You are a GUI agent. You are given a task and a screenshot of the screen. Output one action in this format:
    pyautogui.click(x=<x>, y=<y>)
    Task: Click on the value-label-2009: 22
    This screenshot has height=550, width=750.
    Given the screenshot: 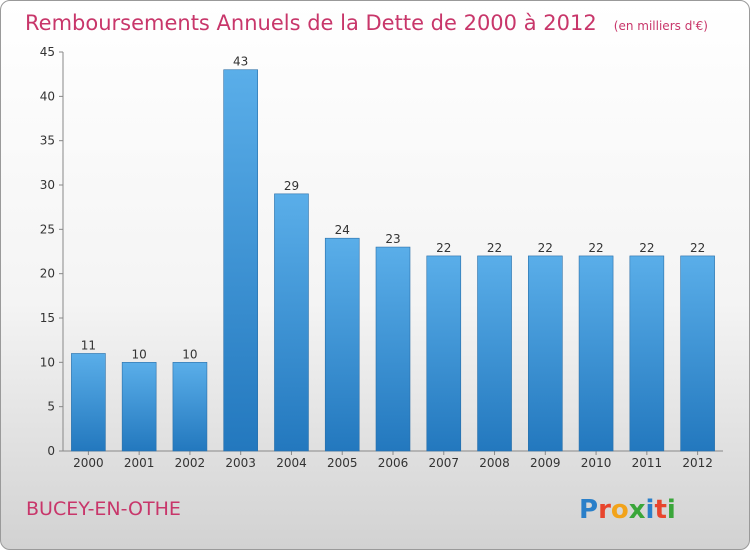 What is the action you would take?
    pyautogui.click(x=545, y=248)
    